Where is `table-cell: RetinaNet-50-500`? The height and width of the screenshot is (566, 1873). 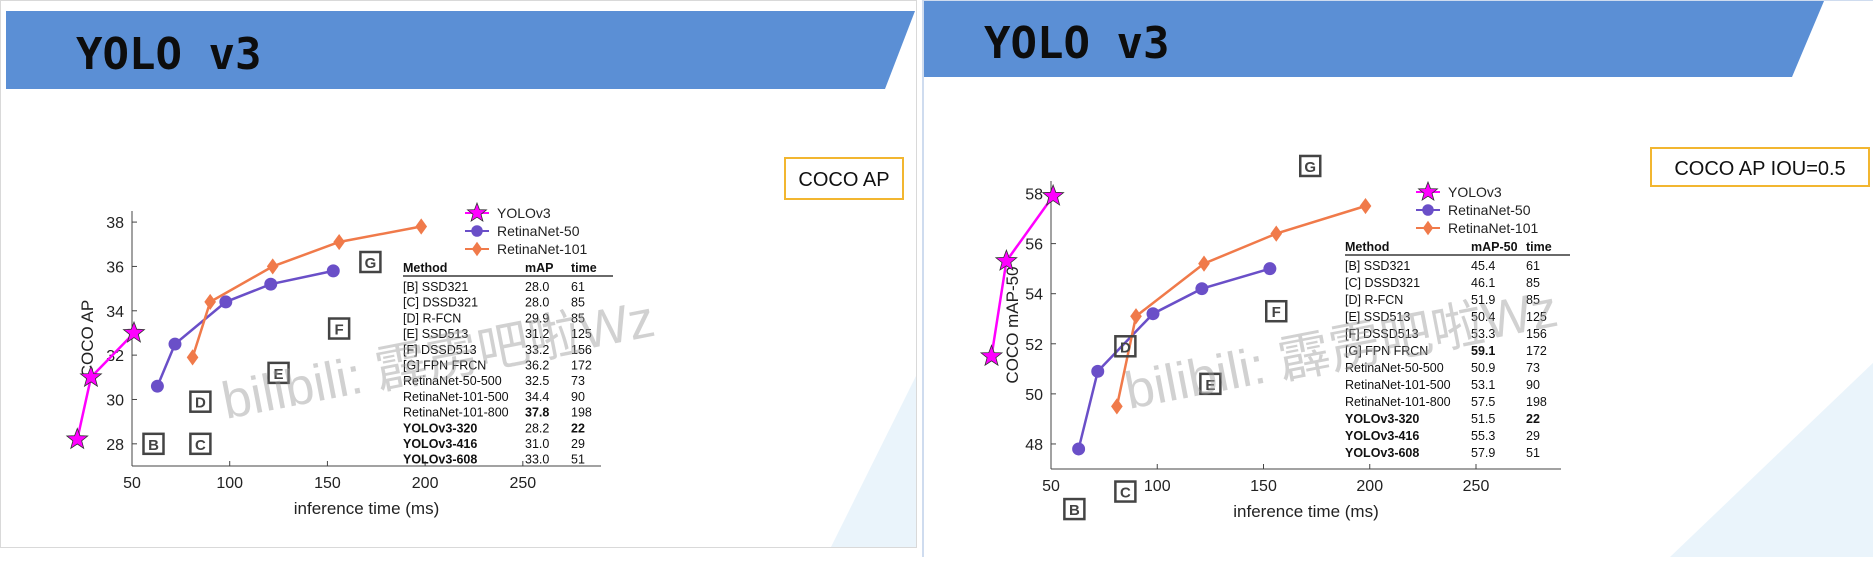
table-cell: RetinaNet-50-500 is located at coordinates (452, 381).